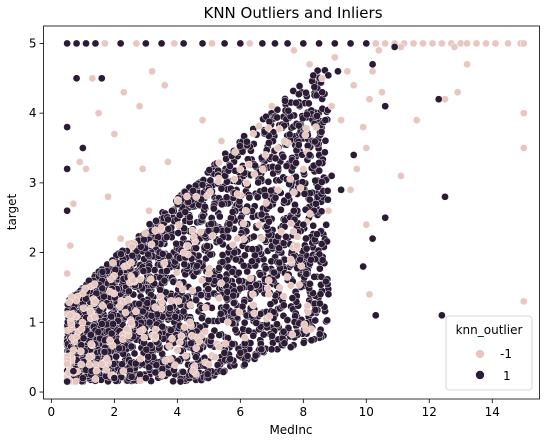  Describe the element at coordinates (52, 412) in the screenshot. I see `x-tick-label: 0` at that location.